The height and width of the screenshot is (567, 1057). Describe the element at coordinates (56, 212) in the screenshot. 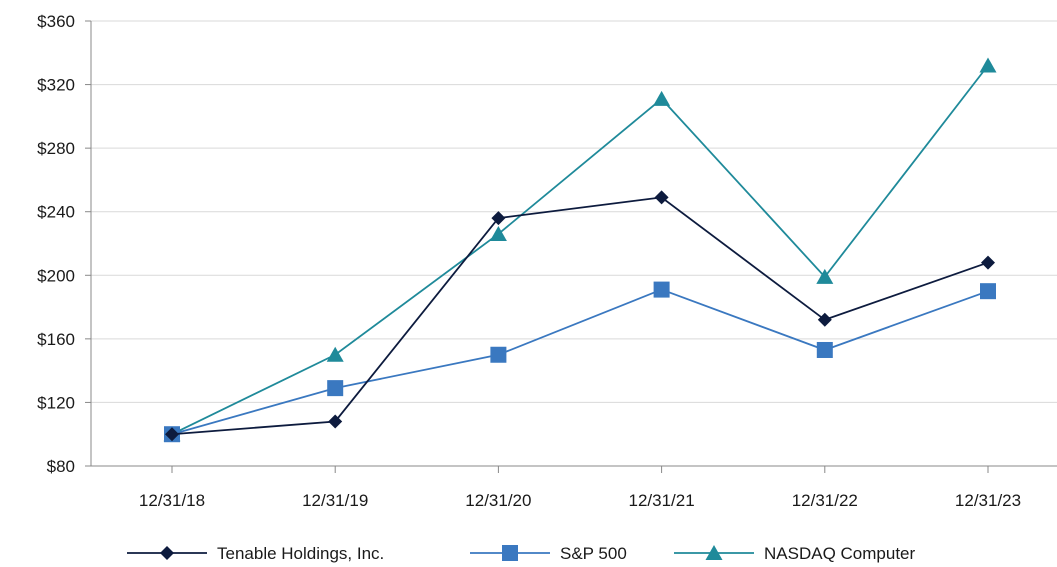

I see `y-tick-label: $240` at that location.